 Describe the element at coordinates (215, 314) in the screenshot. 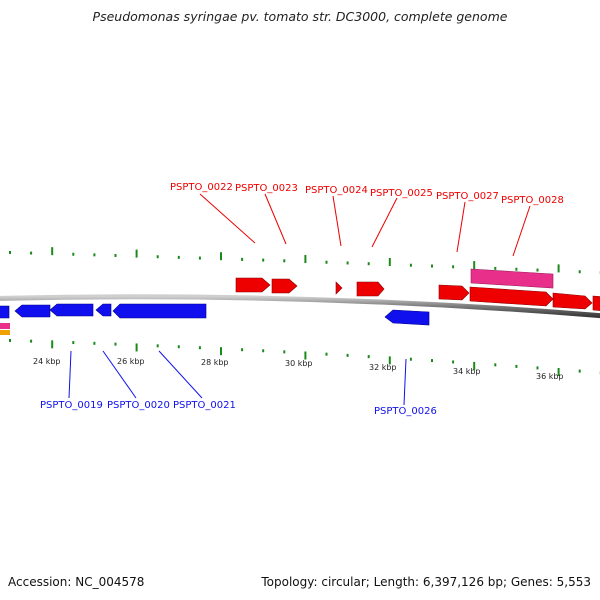

I see `reverse-strand-features` at that location.